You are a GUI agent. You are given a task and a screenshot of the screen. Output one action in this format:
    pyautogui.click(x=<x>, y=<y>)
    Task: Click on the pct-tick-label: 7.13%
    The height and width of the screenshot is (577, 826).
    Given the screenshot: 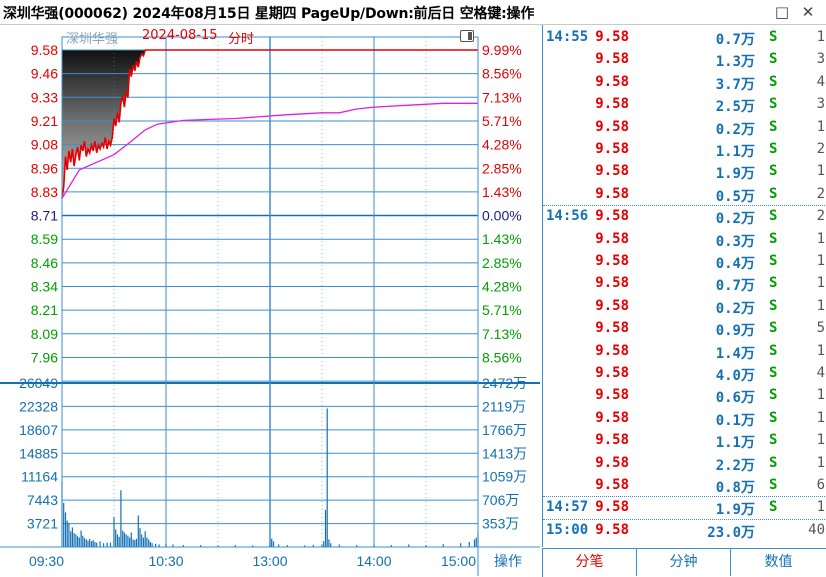 What is the action you would take?
    pyautogui.click(x=502, y=334)
    